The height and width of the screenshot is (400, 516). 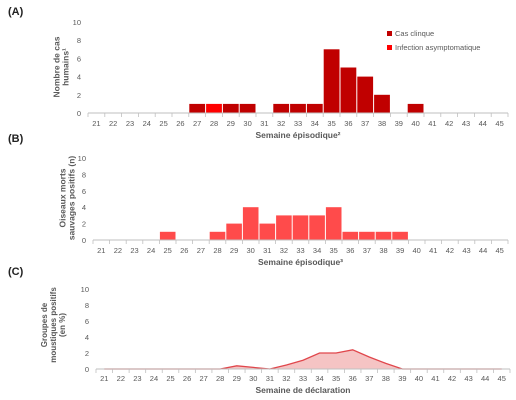 I want to click on legend-label: Cas clinque, so click(x=414, y=33).